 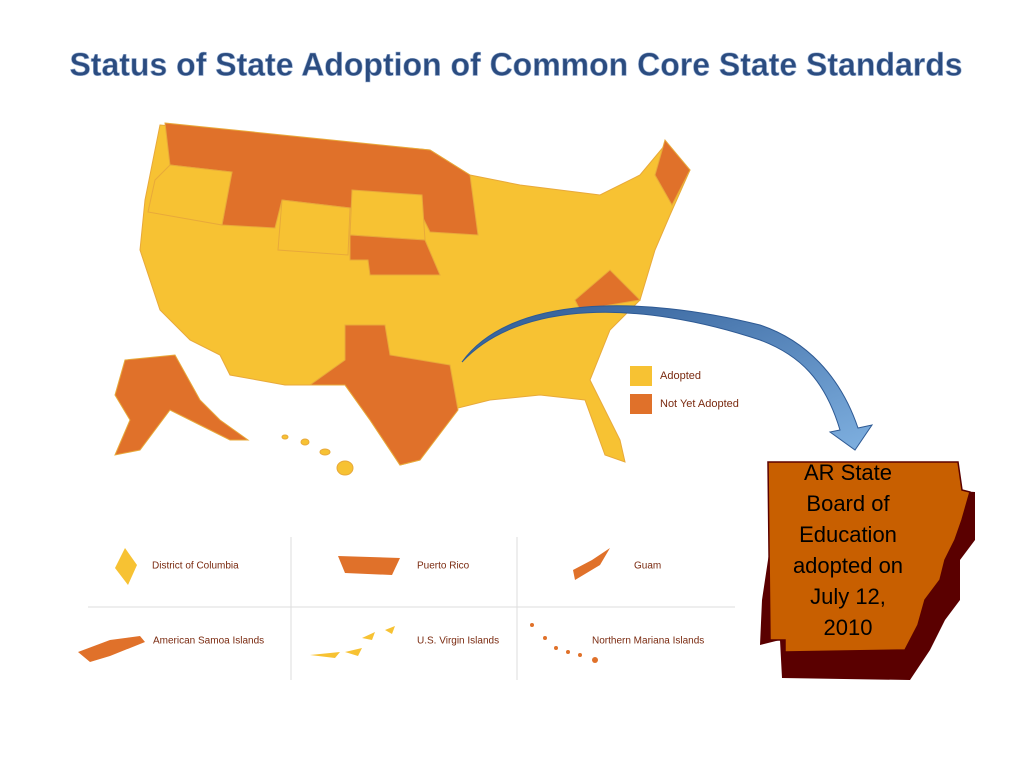 What do you see at coordinates (352, 642) in the screenshot?
I see `vi-icon` at bounding box center [352, 642].